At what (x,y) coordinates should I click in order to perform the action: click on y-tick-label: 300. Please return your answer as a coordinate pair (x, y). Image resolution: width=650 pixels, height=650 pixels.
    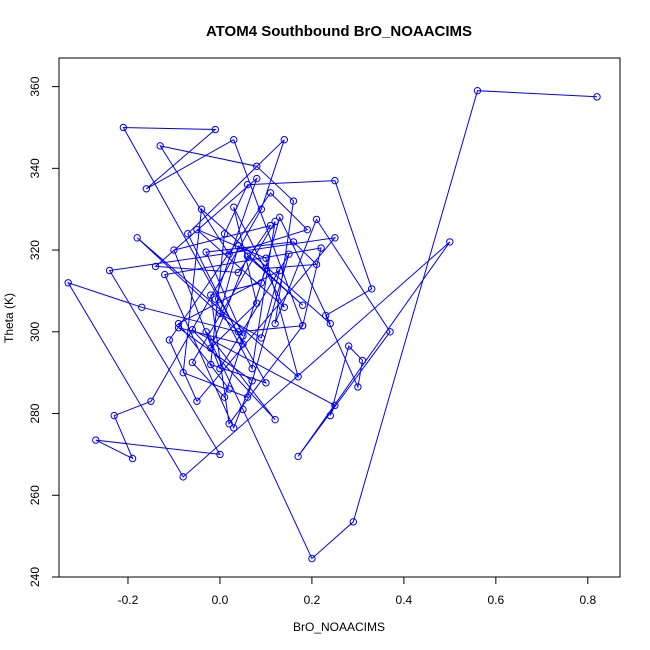
    Looking at the image, I should click on (35, 331).